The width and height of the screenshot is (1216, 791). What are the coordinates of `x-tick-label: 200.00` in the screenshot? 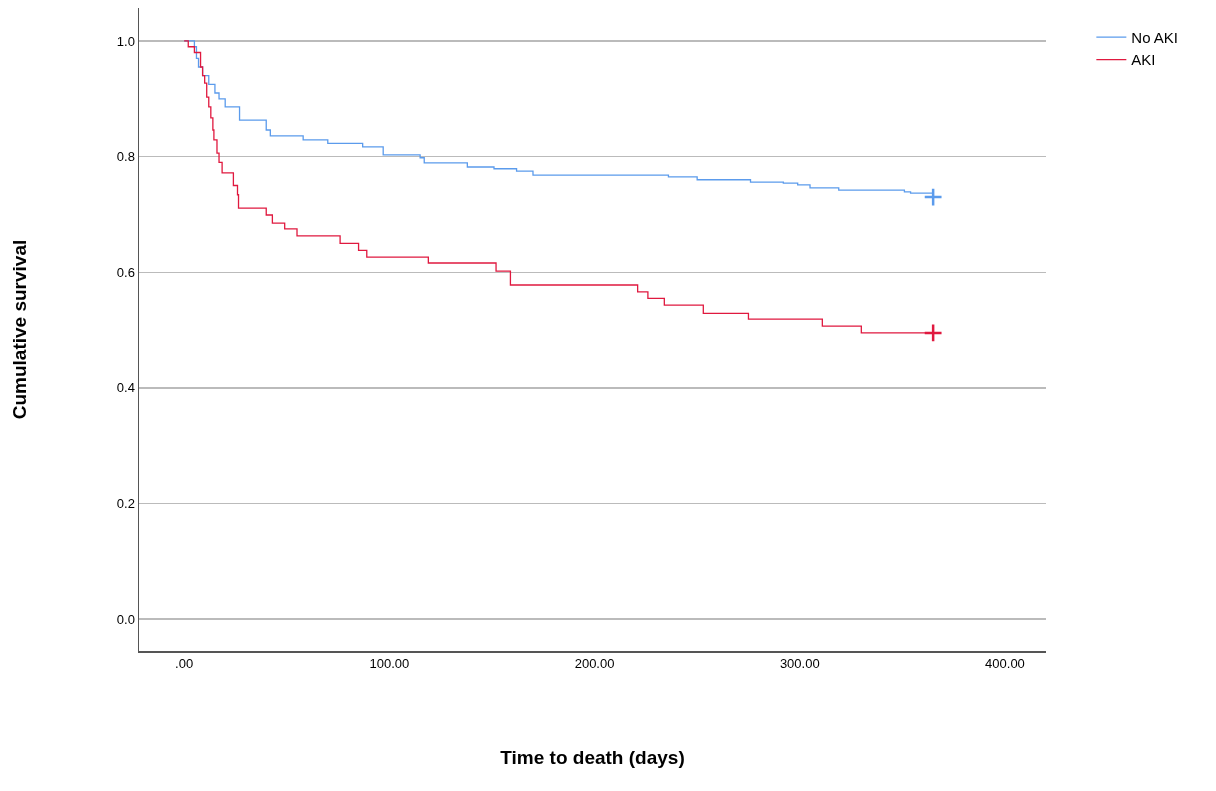 It's located at (594, 664).